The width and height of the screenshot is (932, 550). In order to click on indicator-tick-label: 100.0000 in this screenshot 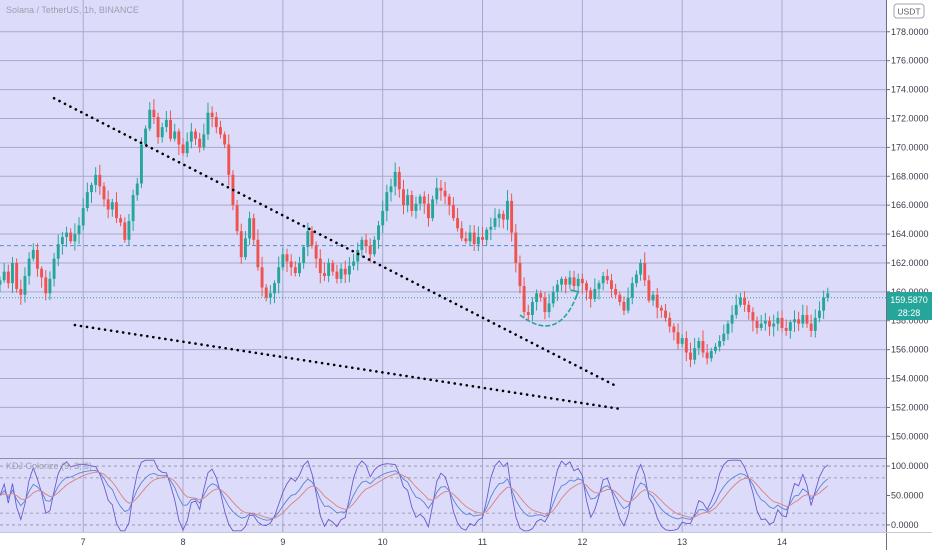, I will do `click(910, 466)`.